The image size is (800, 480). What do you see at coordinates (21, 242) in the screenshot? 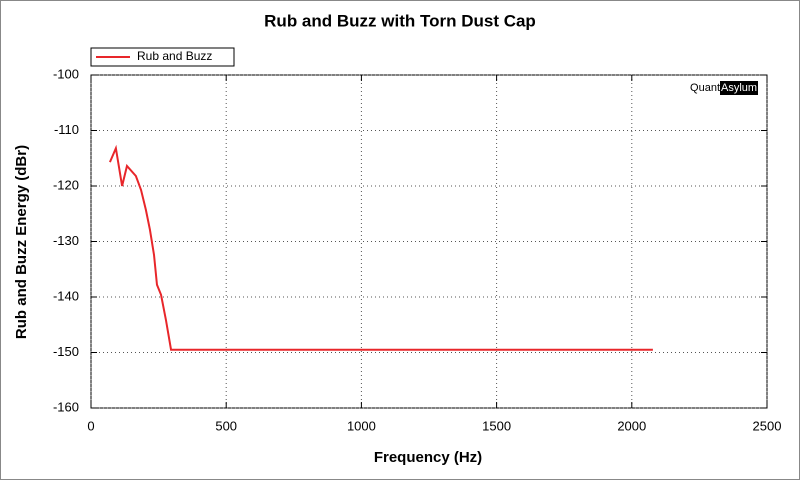
I see `y-axis-label: Rub and Buzz Energy (dBr)` at bounding box center [21, 242].